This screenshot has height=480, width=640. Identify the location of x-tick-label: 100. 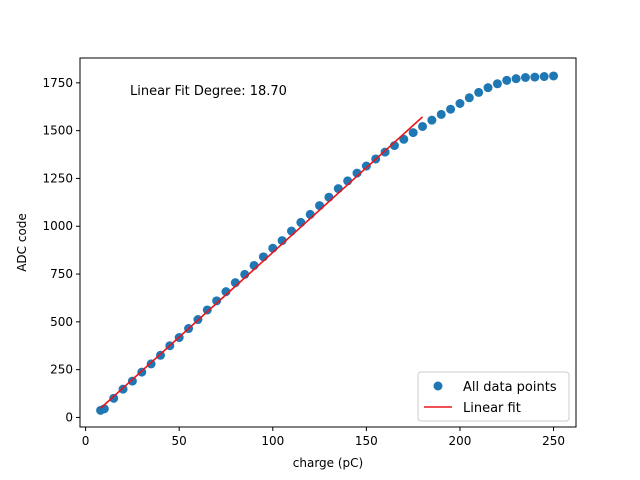
(272, 441).